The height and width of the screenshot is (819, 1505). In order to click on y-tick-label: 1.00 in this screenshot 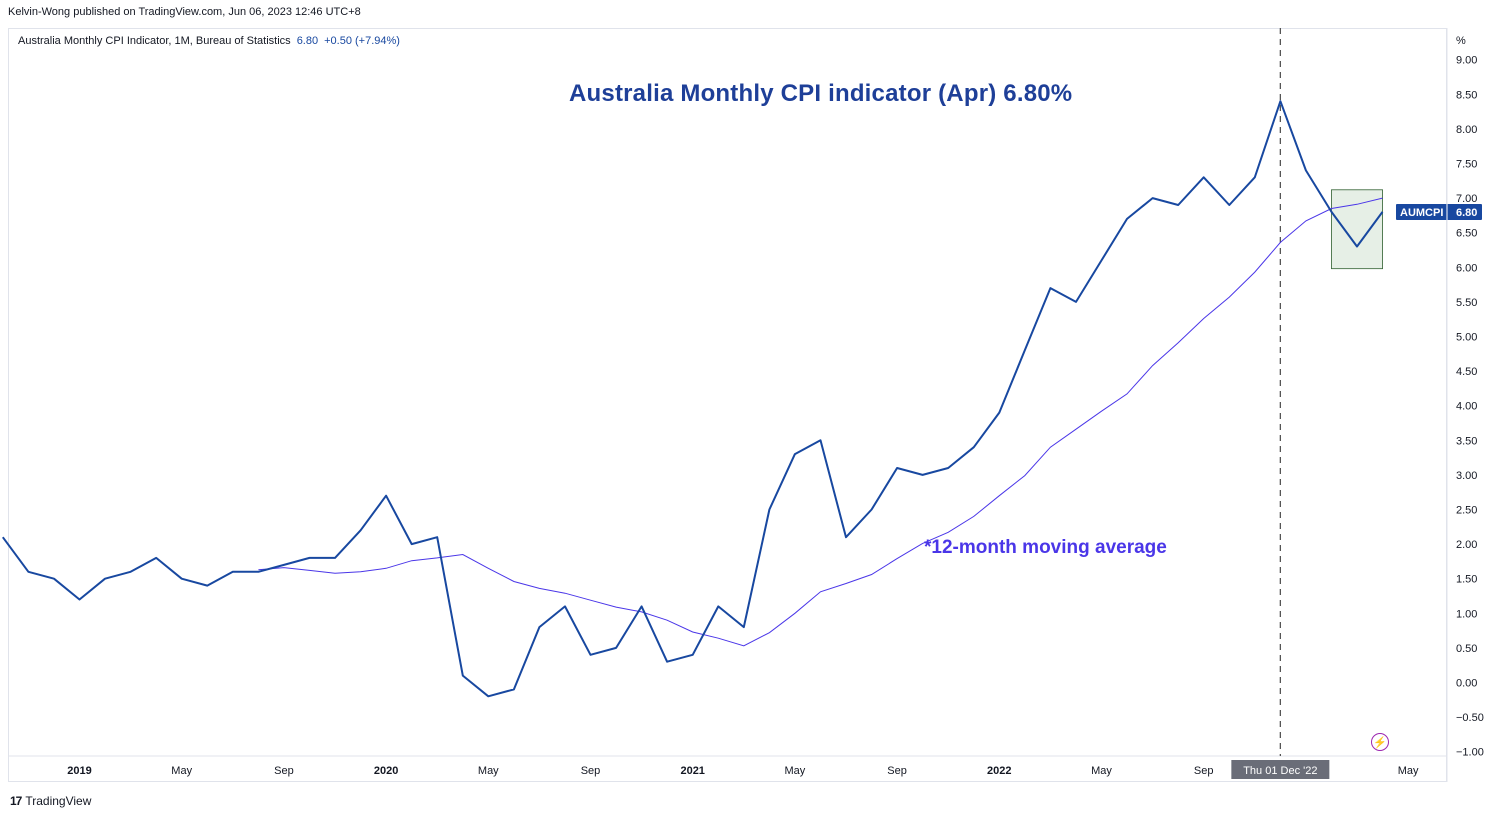, I will do `click(1466, 614)`.